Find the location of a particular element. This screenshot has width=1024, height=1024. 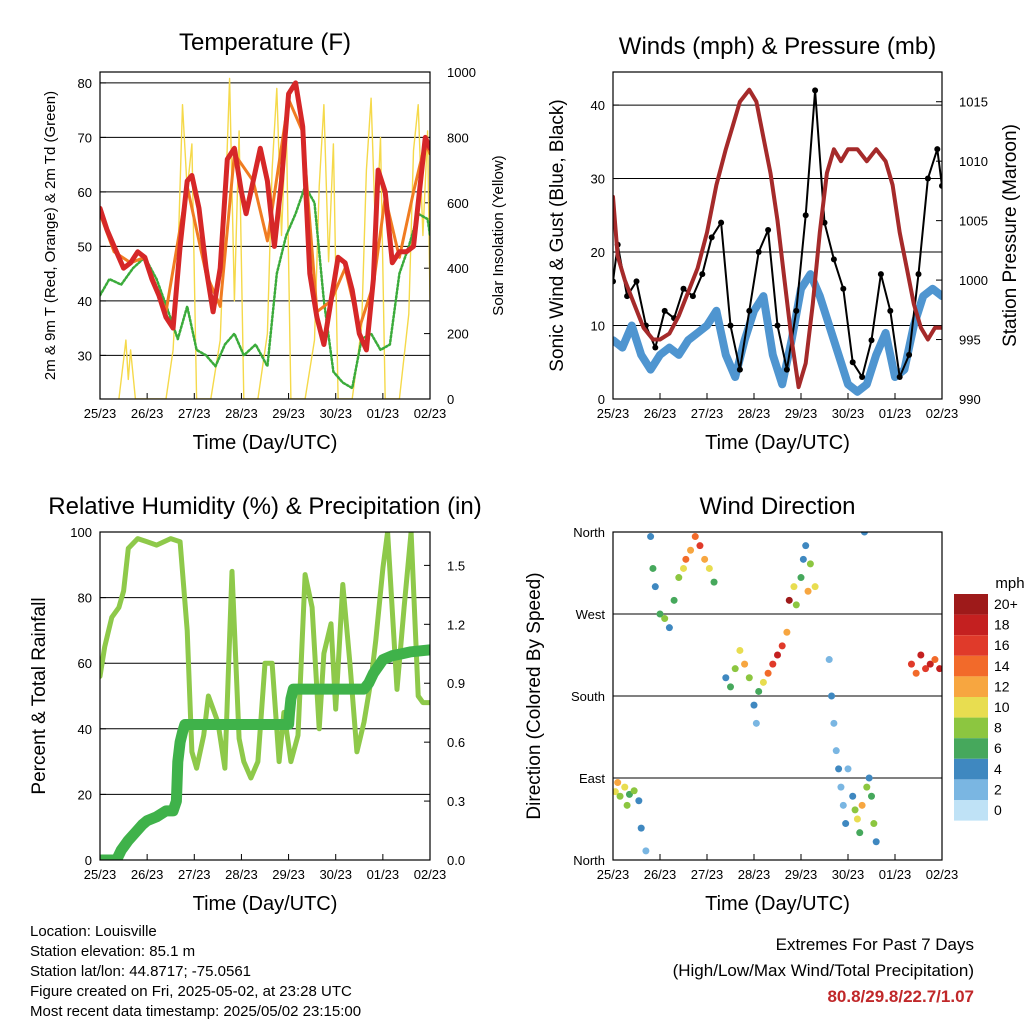

panel3-xtick-label-2: 27/23 is located at coordinates (194, 874).